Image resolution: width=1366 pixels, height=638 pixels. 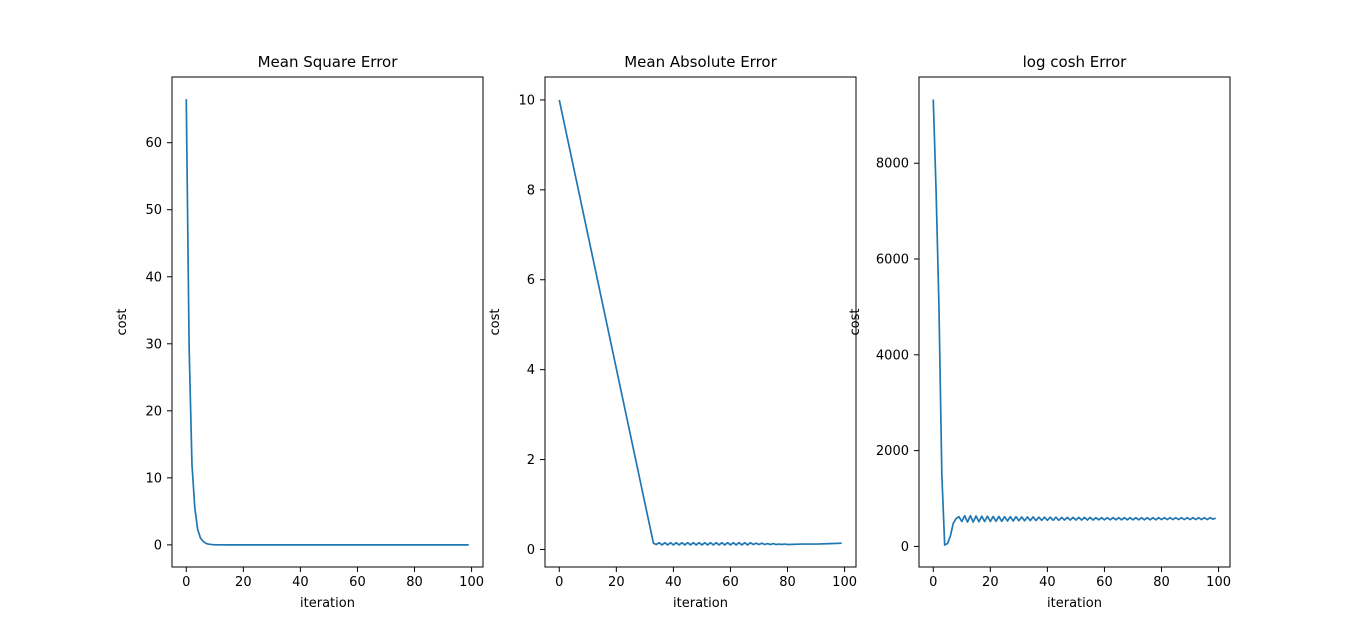 What do you see at coordinates (153, 277) in the screenshot?
I see `y-tick-label: 40` at bounding box center [153, 277].